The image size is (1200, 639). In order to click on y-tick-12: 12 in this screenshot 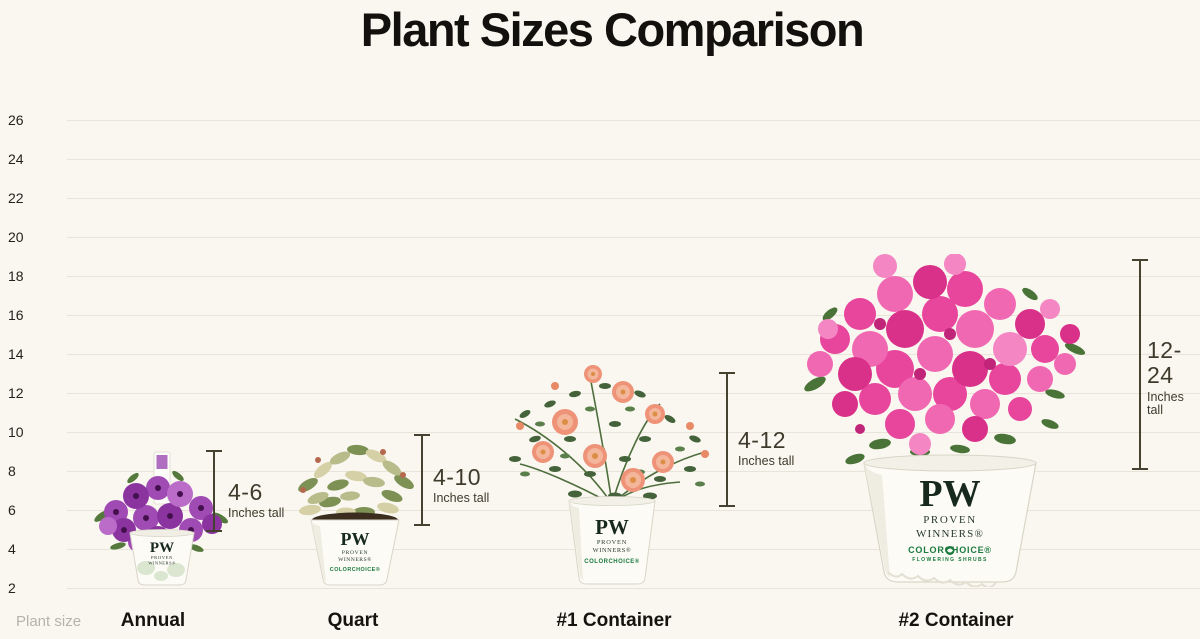, I will do `click(16, 393)`.